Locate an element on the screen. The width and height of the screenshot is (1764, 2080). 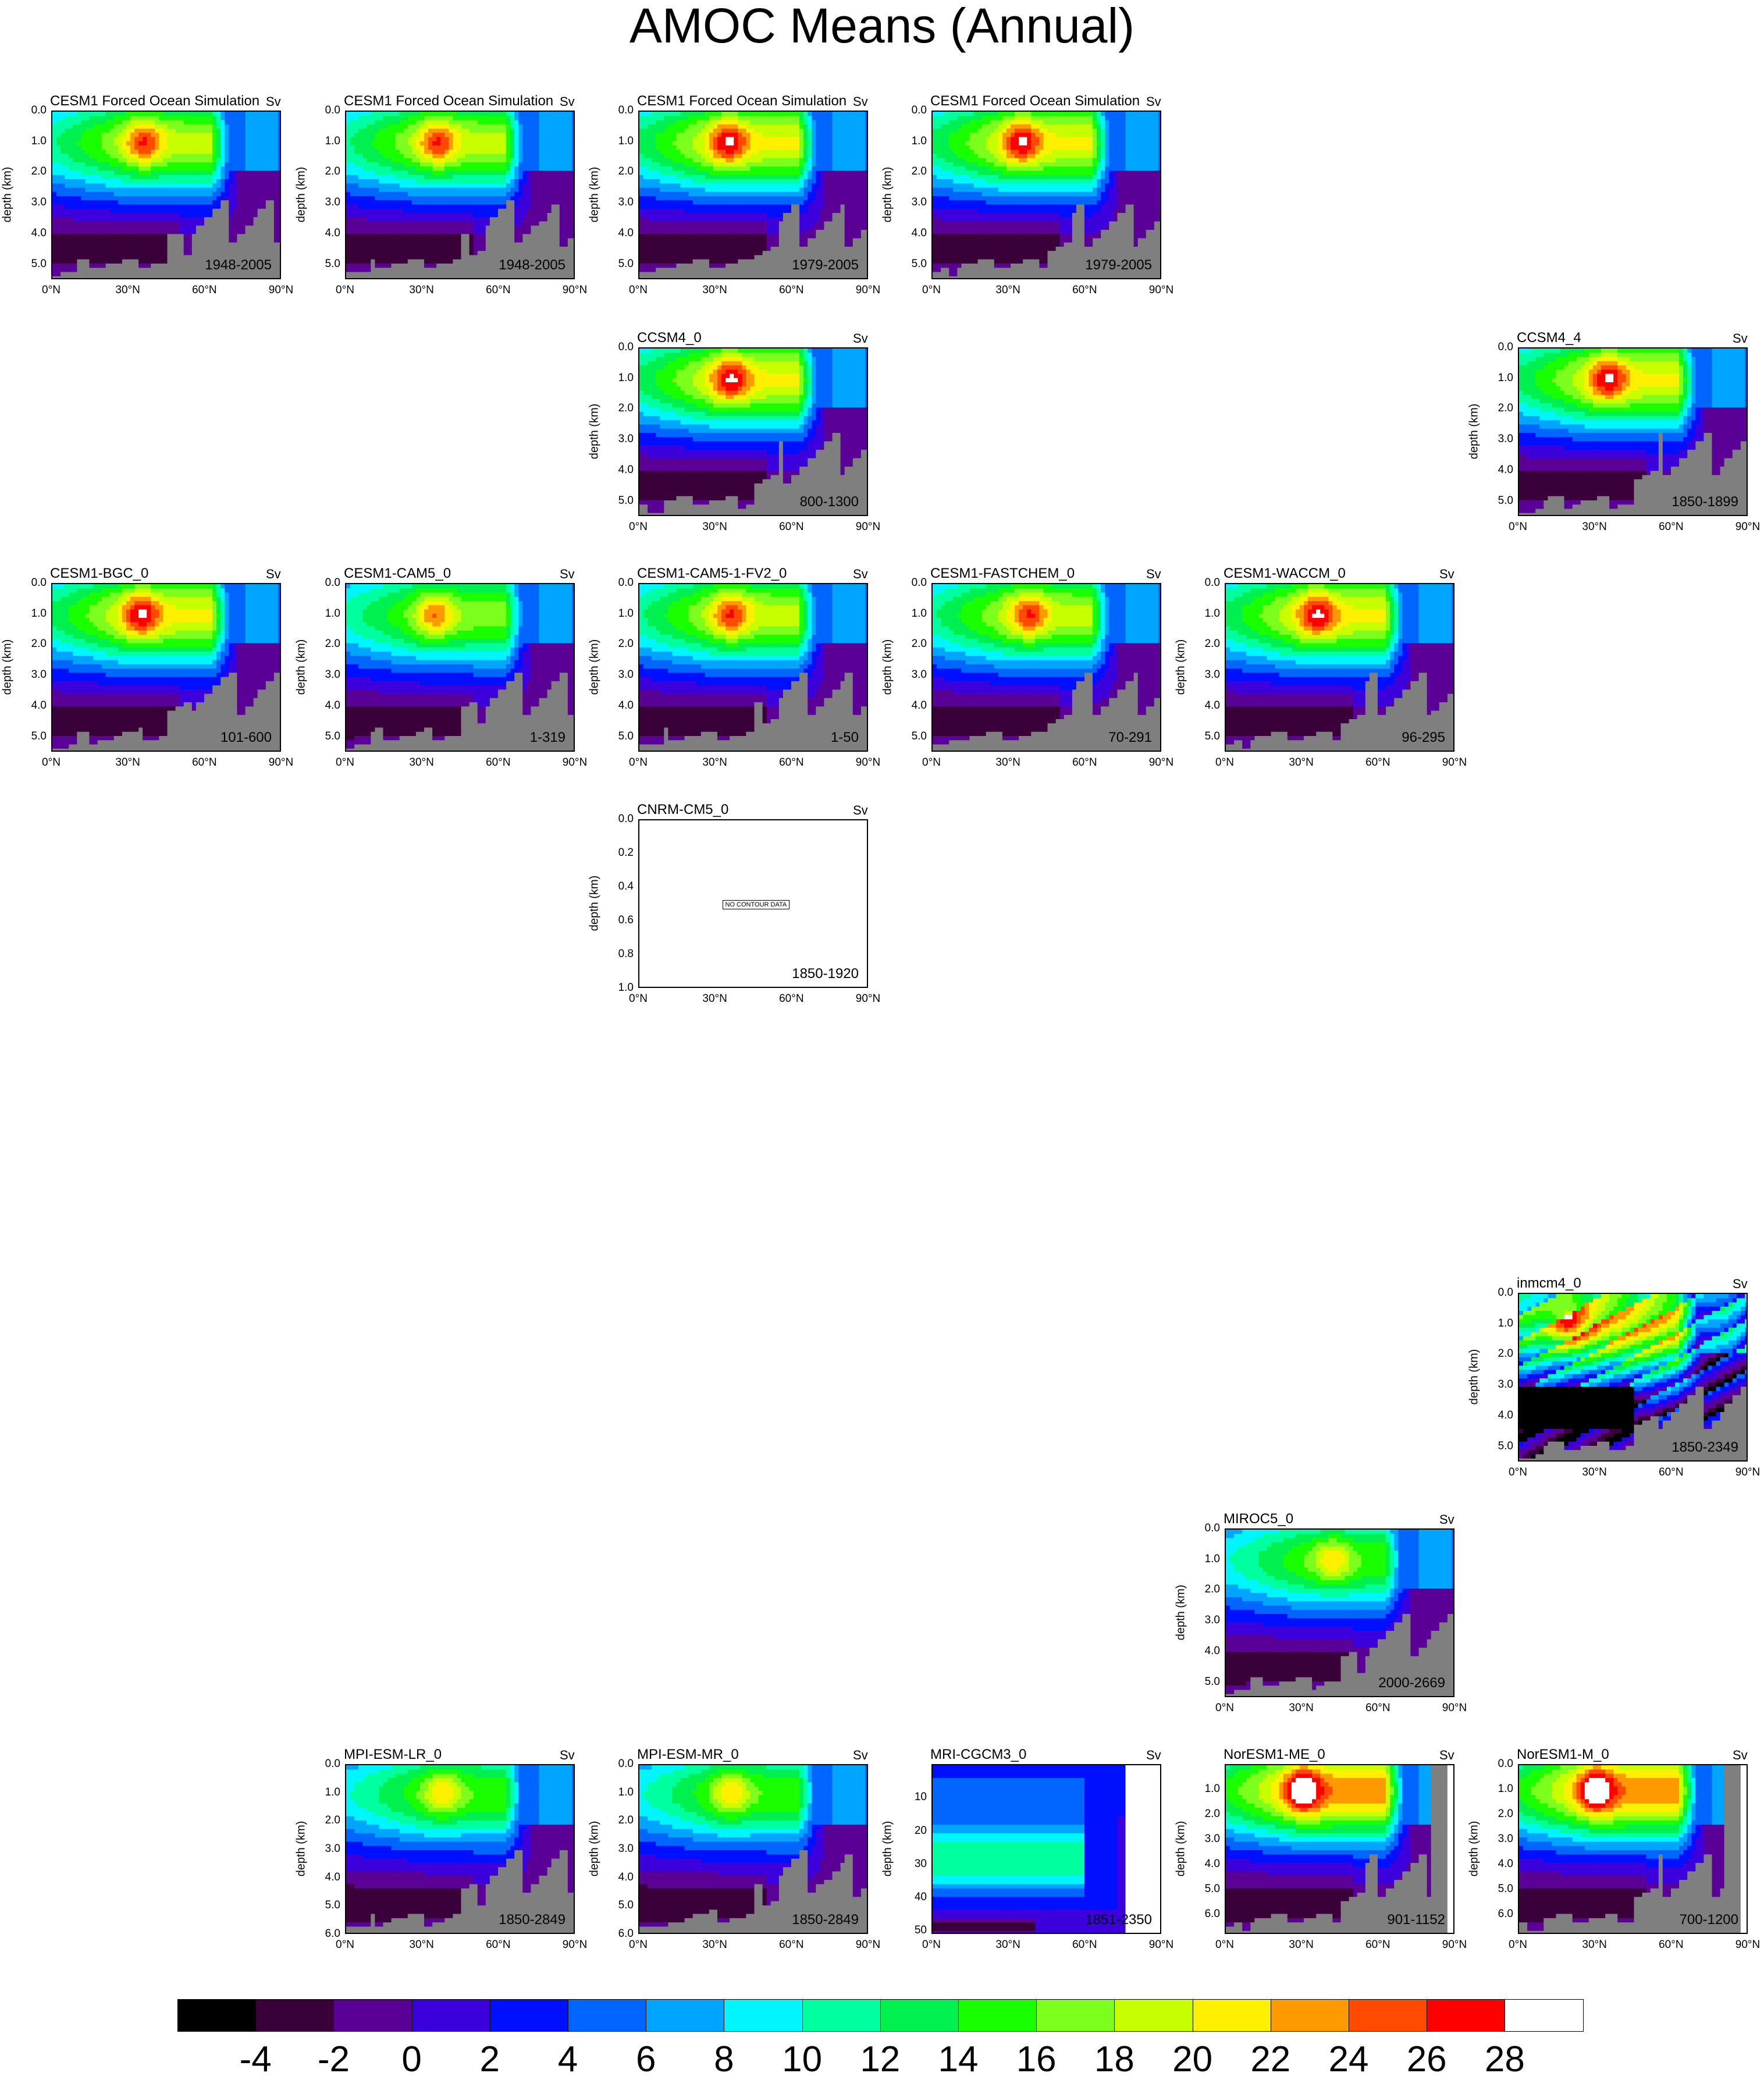
contour-plot-area: 1851-2350 is located at coordinates (1046, 1849).